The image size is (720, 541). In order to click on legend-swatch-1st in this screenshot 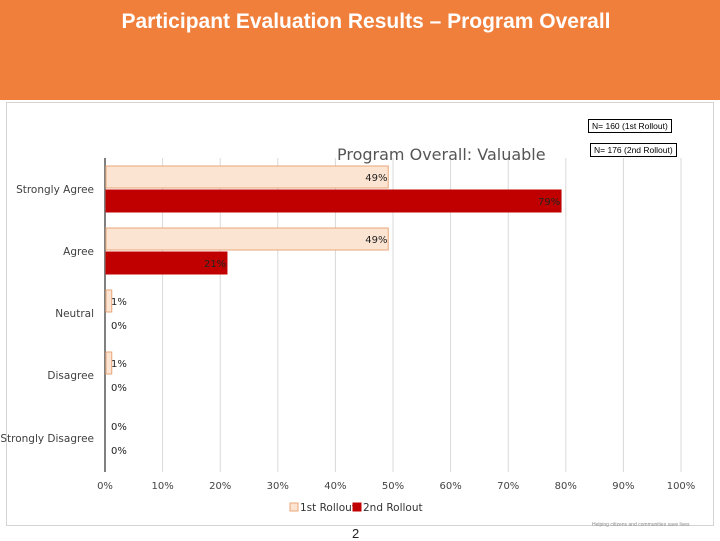, I will do `click(294, 507)`.